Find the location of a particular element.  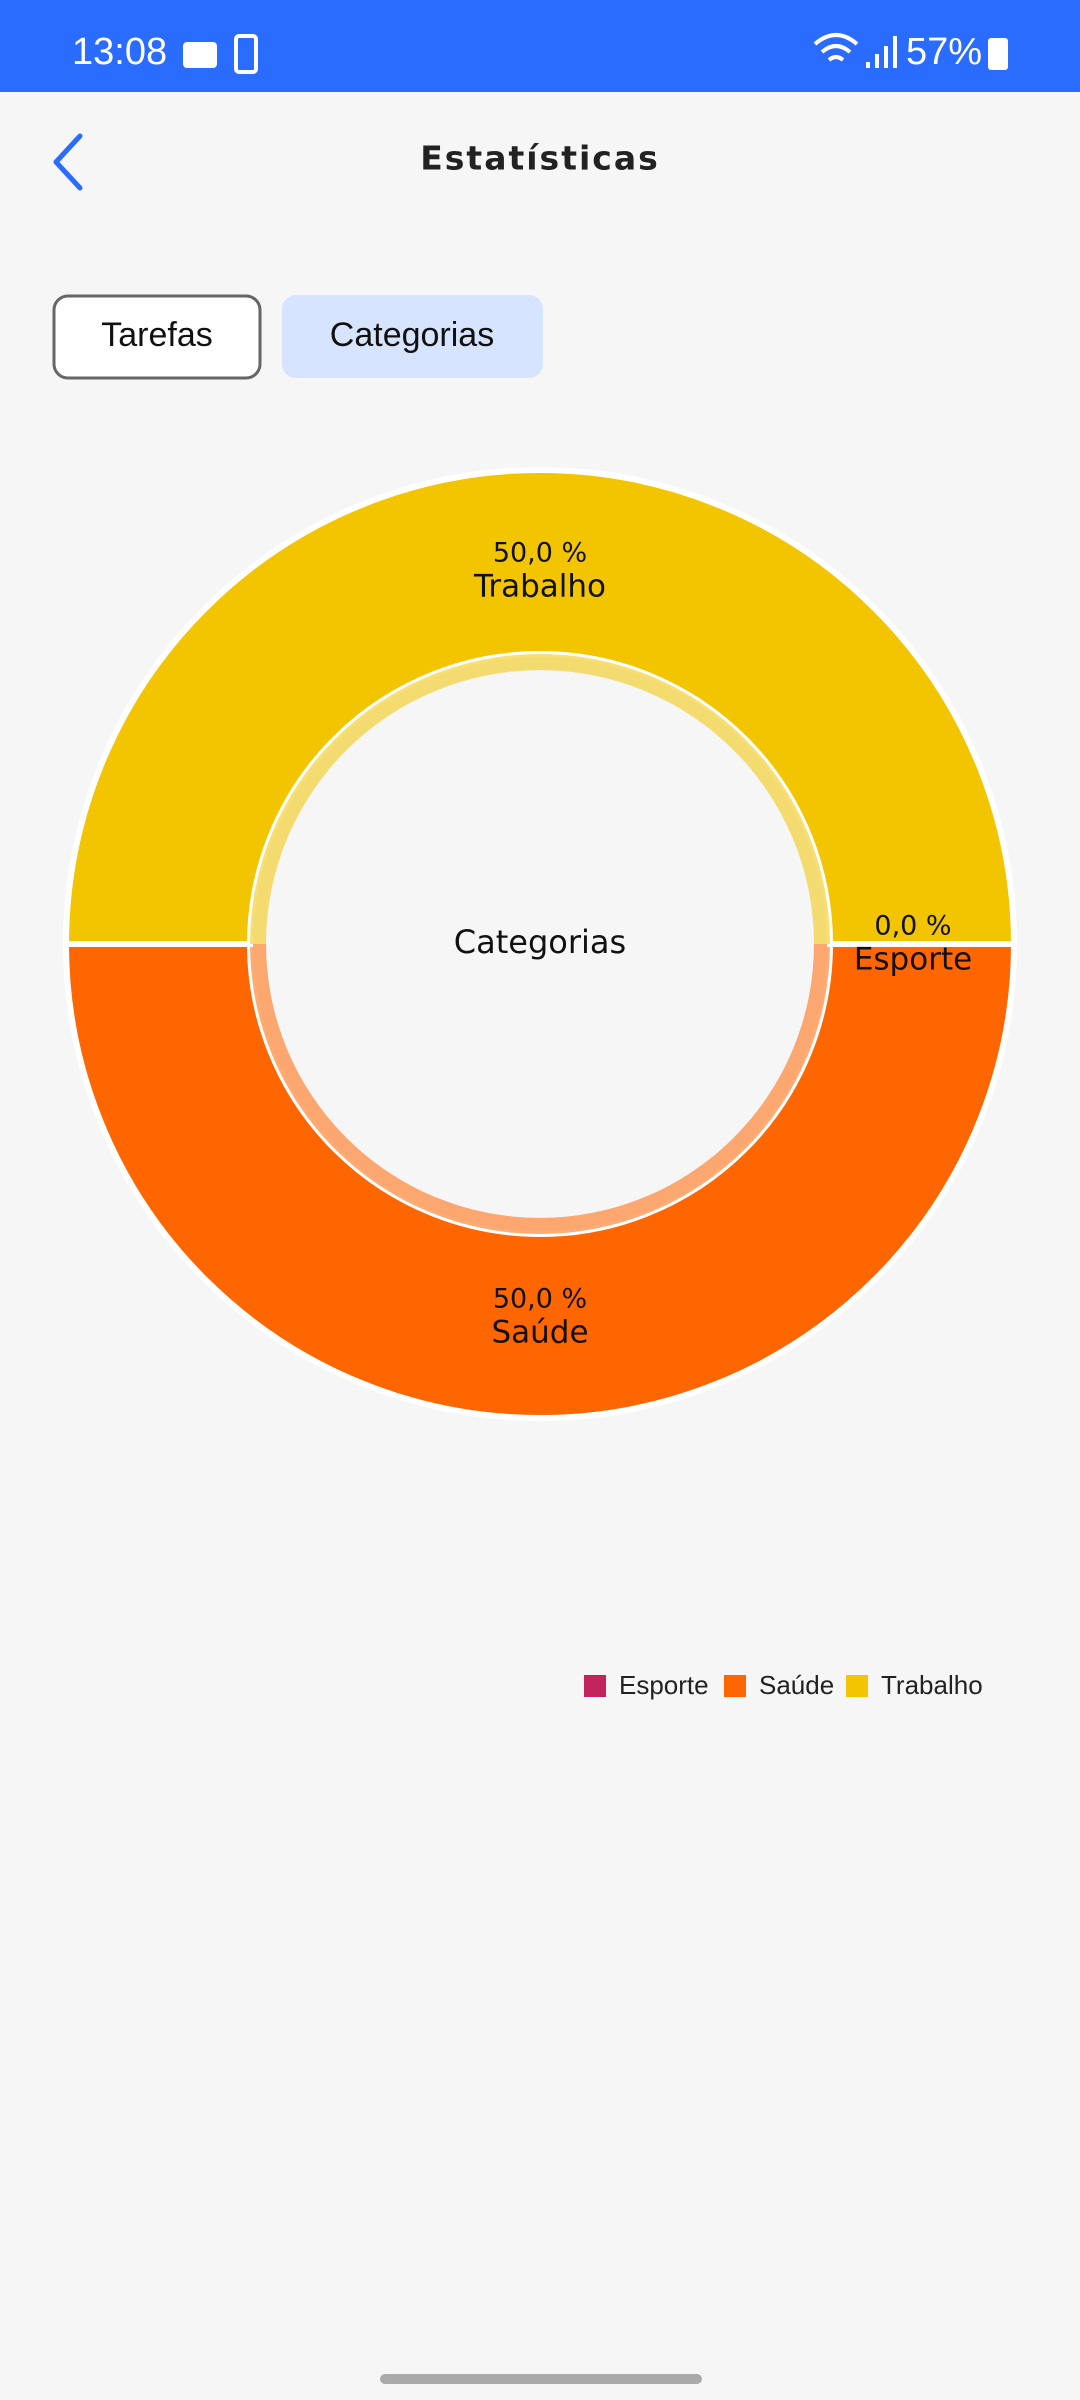

back-button is located at coordinates (68, 162).